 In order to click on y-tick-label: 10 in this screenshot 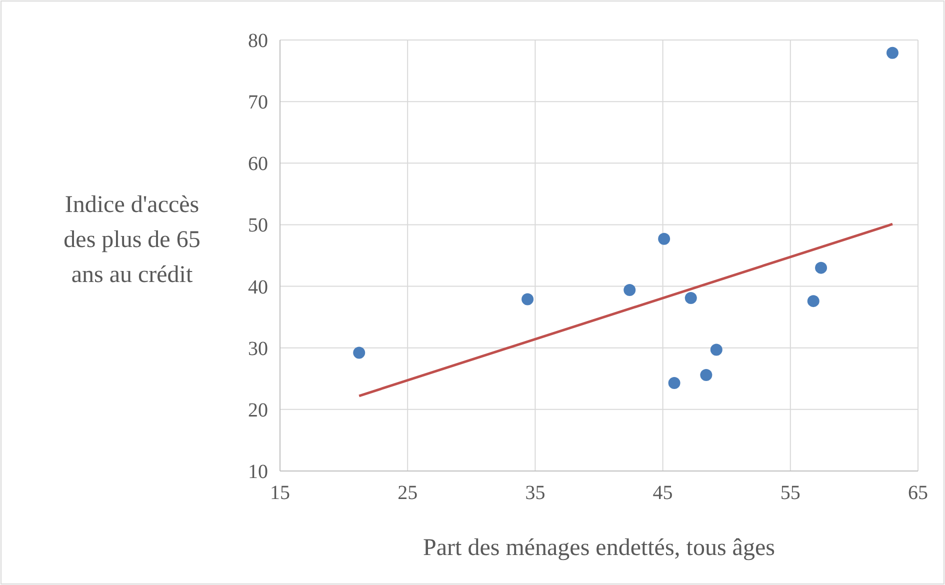, I will do `click(258, 472)`.